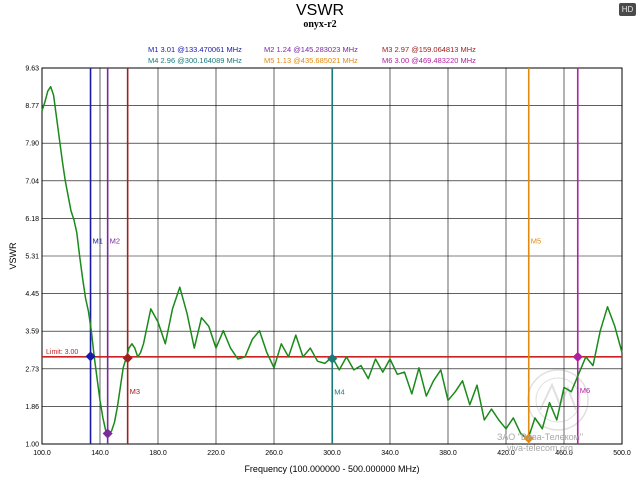 The image size is (640, 480). I want to click on marker-readout-name: M3, so click(387, 49).